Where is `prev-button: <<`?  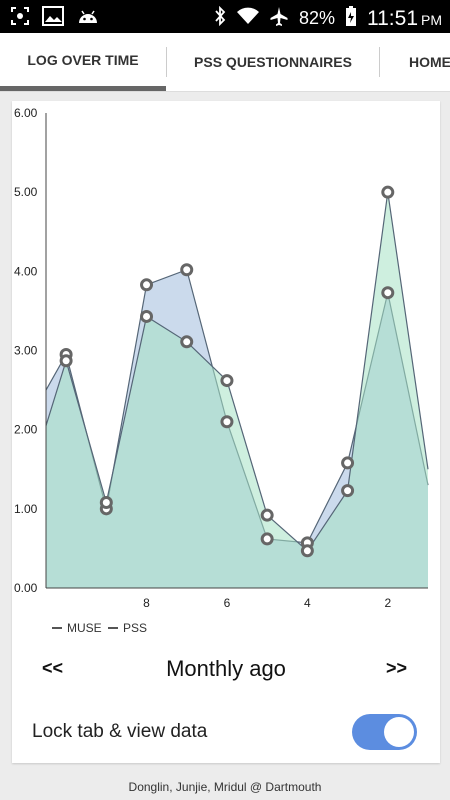 prev-button: << is located at coordinates (53, 668).